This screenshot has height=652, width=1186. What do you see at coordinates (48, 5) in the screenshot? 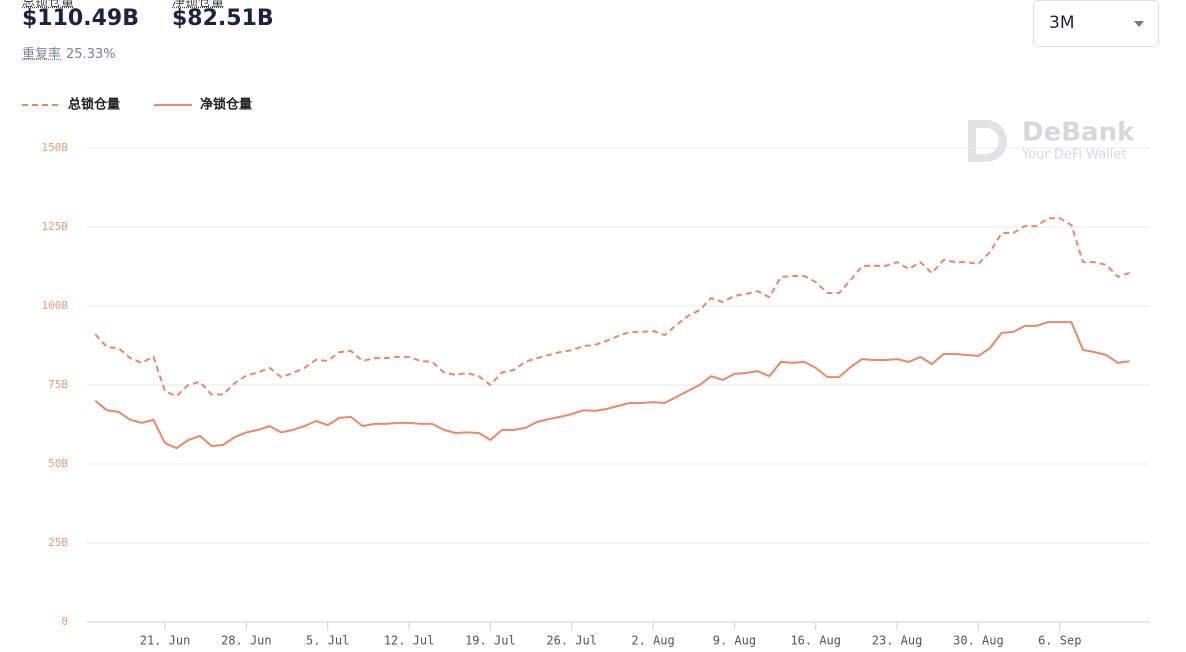
I see `tvl-label: 总锁仓量` at bounding box center [48, 5].